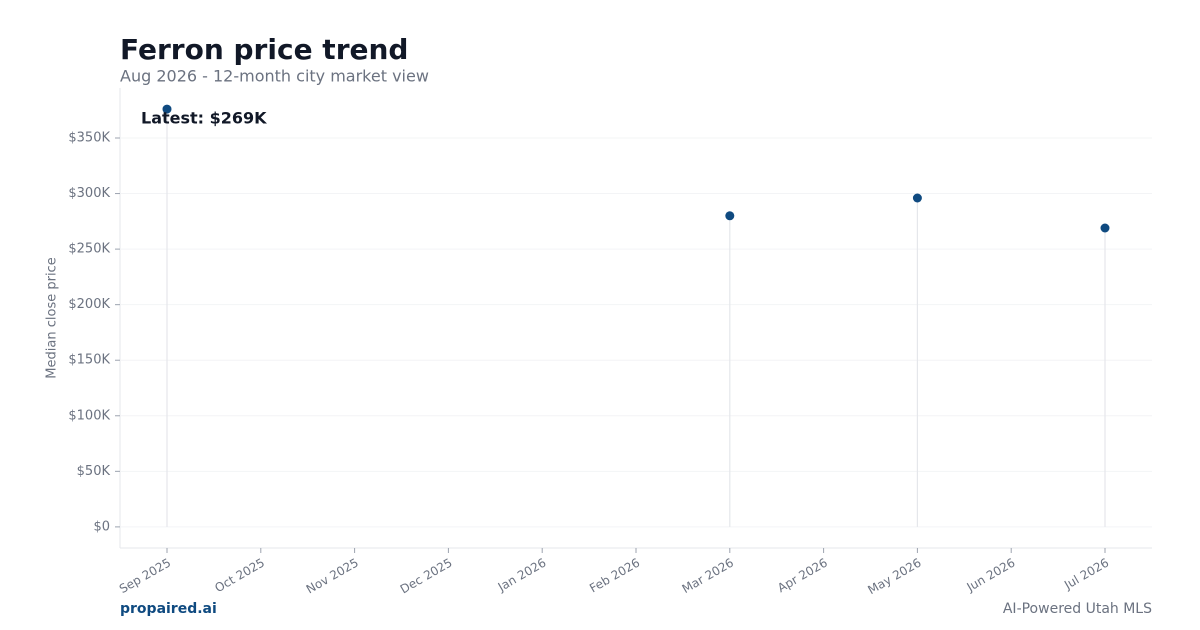 Image resolution: width=1200 pixels, height=630 pixels. I want to click on x-tick-label: May 2026, so click(894, 577).